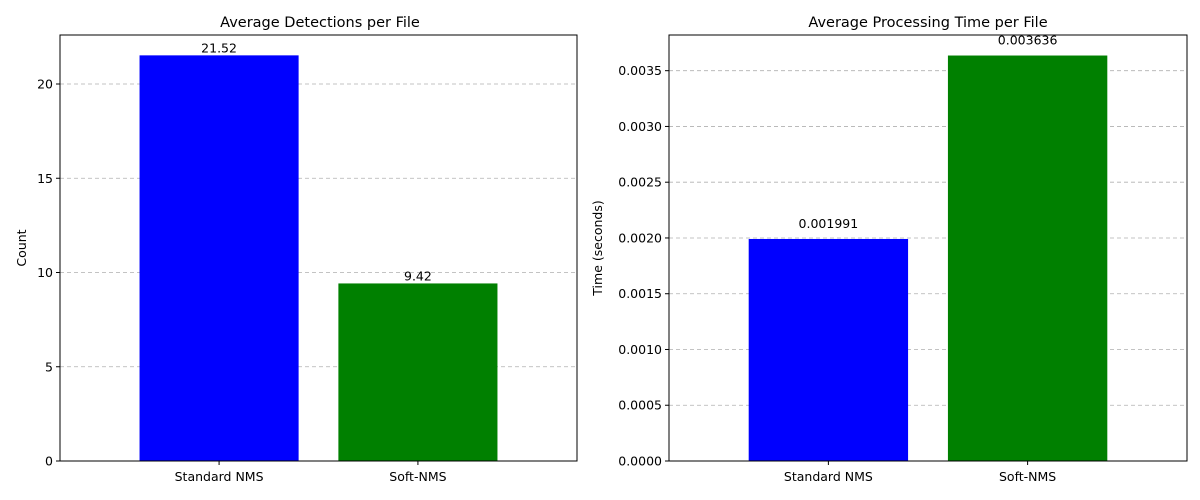 This screenshot has height=500, width=1200. I want to click on y-tick-label: 0.0035, so click(640, 70).